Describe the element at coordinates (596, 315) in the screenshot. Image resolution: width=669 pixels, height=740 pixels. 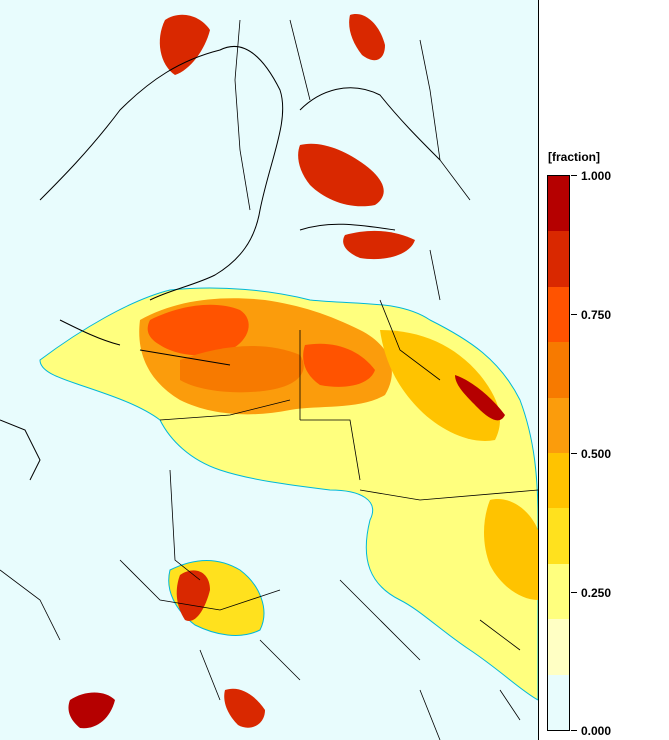
I see `legend-label-0750: 0.750` at that location.